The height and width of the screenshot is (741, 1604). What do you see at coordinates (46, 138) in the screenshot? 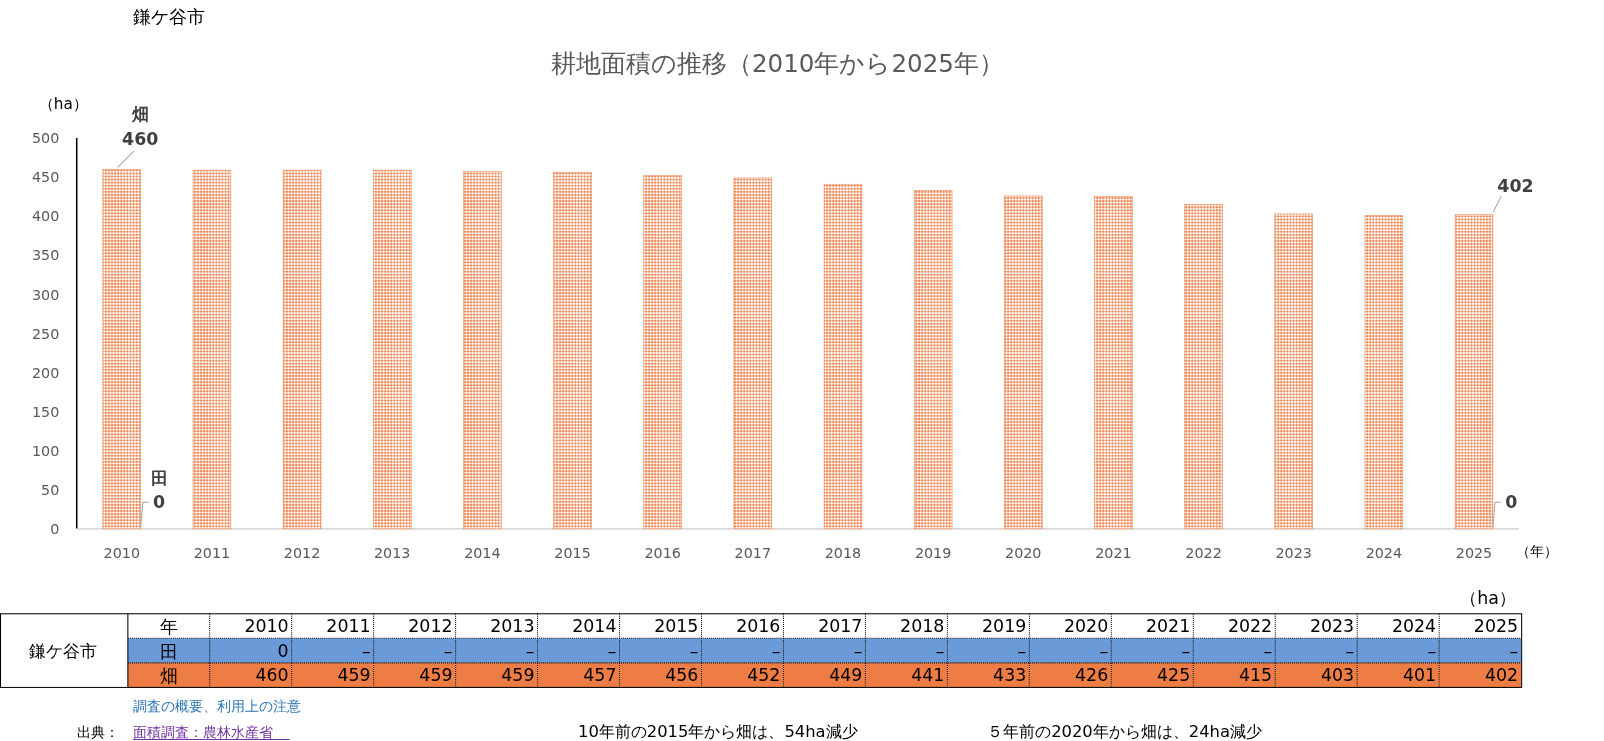
I see `y-tick-label: 500` at bounding box center [46, 138].